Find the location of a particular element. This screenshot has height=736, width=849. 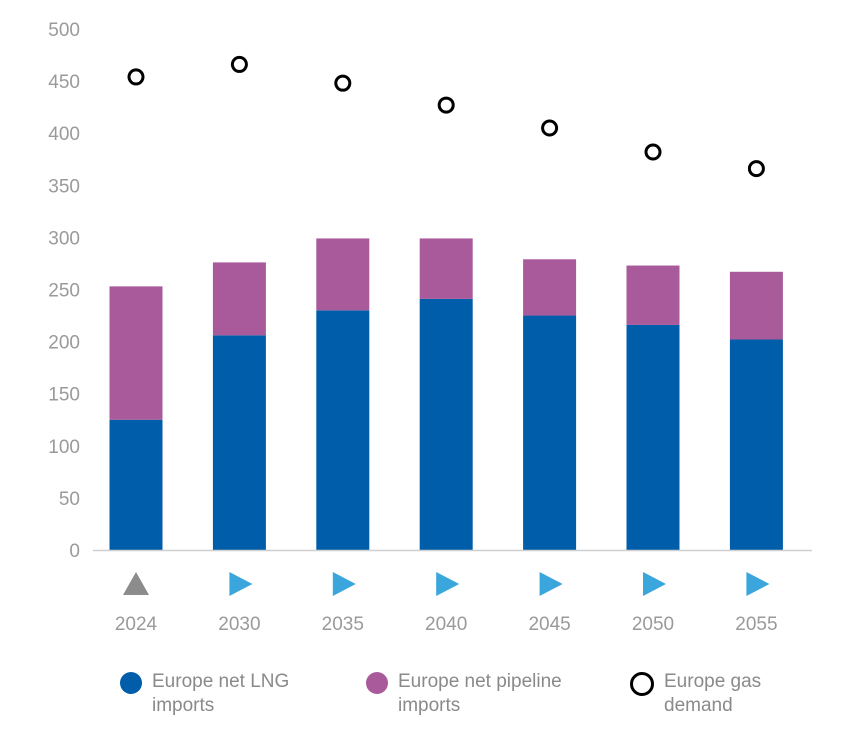

legend-label: Europe net LNG imports is located at coordinates (221, 693).